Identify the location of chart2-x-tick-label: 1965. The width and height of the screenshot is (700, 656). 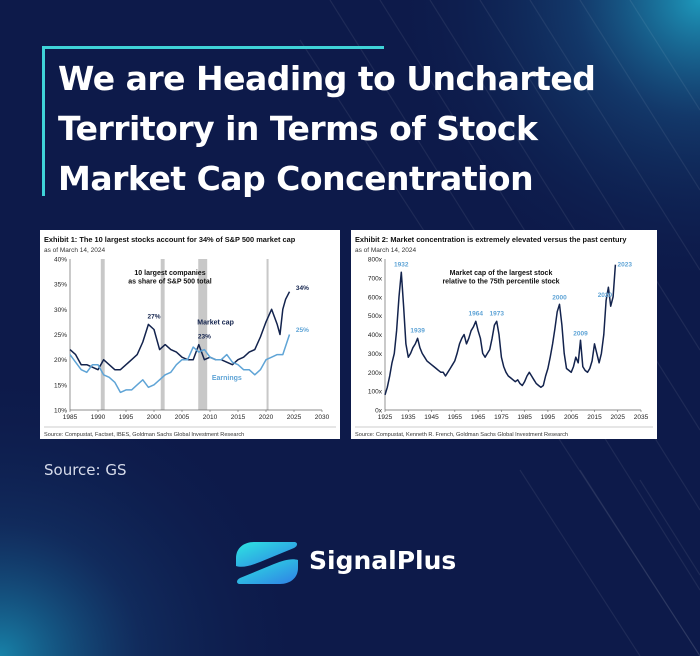
(478, 417).